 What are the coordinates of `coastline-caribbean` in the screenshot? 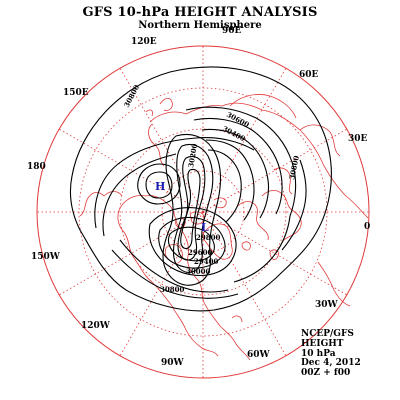 It's located at (237, 319).